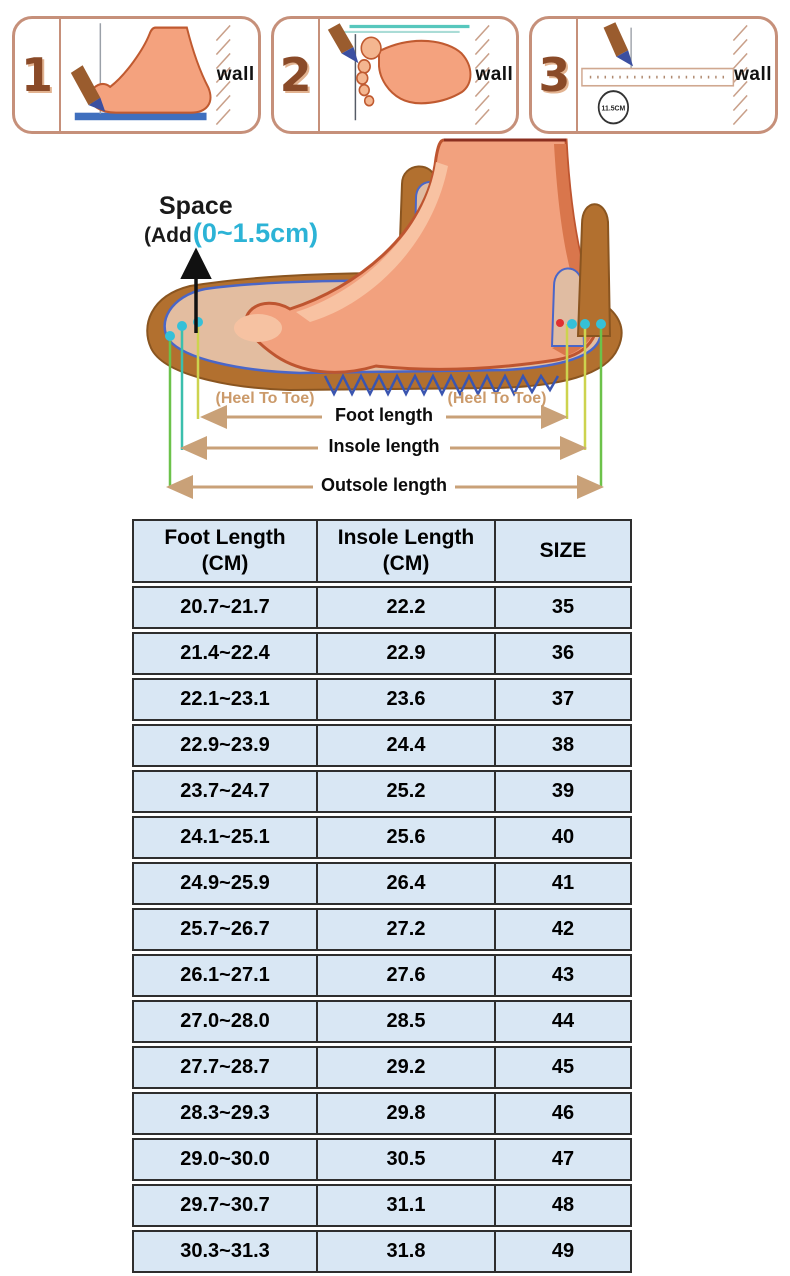  Describe the element at coordinates (564, 1159) in the screenshot. I see `table-cell: 47` at that location.